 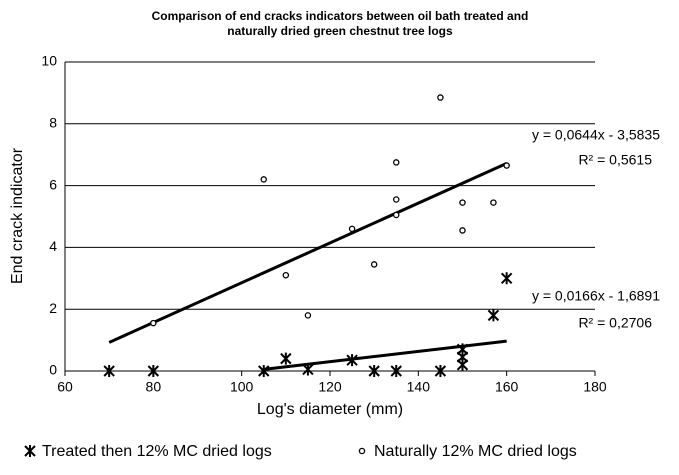 I want to click on legend-label: Naturally 12% MC dried logs, so click(x=475, y=451).